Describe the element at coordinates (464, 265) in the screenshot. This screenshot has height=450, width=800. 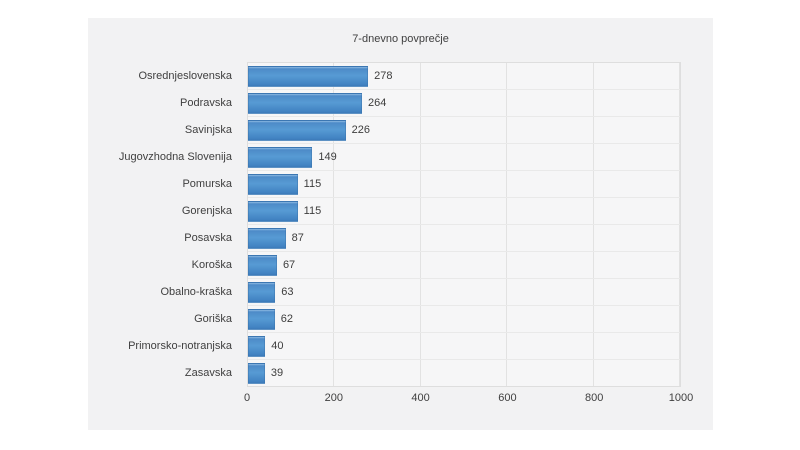
I see `bar-row: 67` at that location.